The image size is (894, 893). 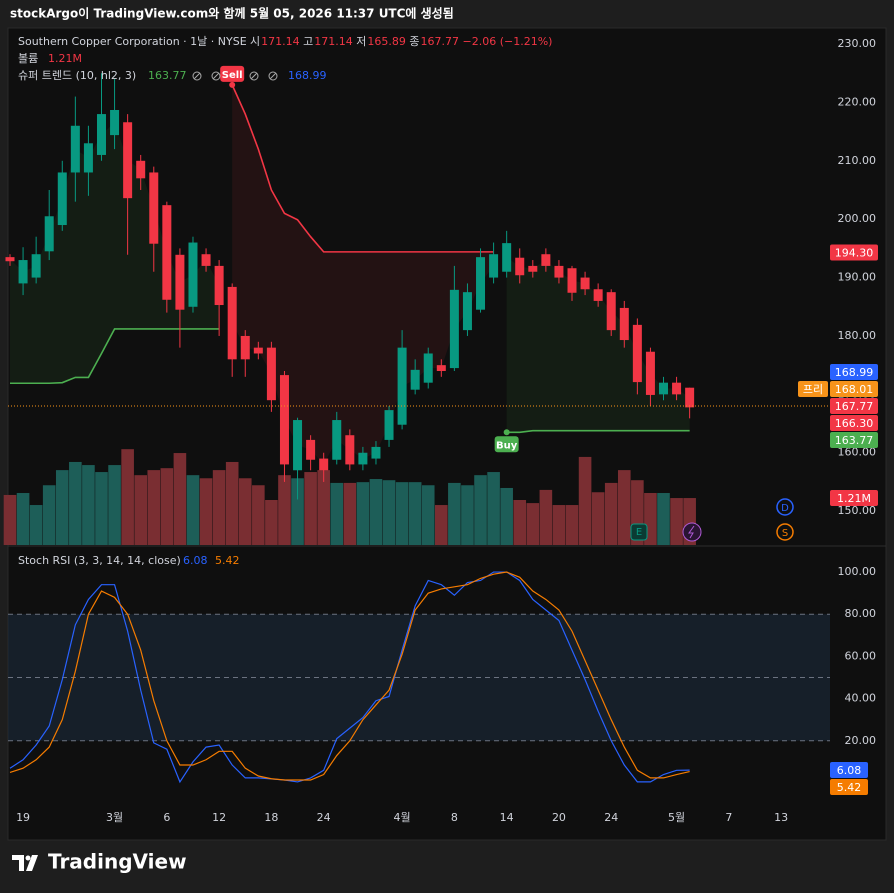 I want to click on footer-brand: TradingView, so click(x=117, y=862).